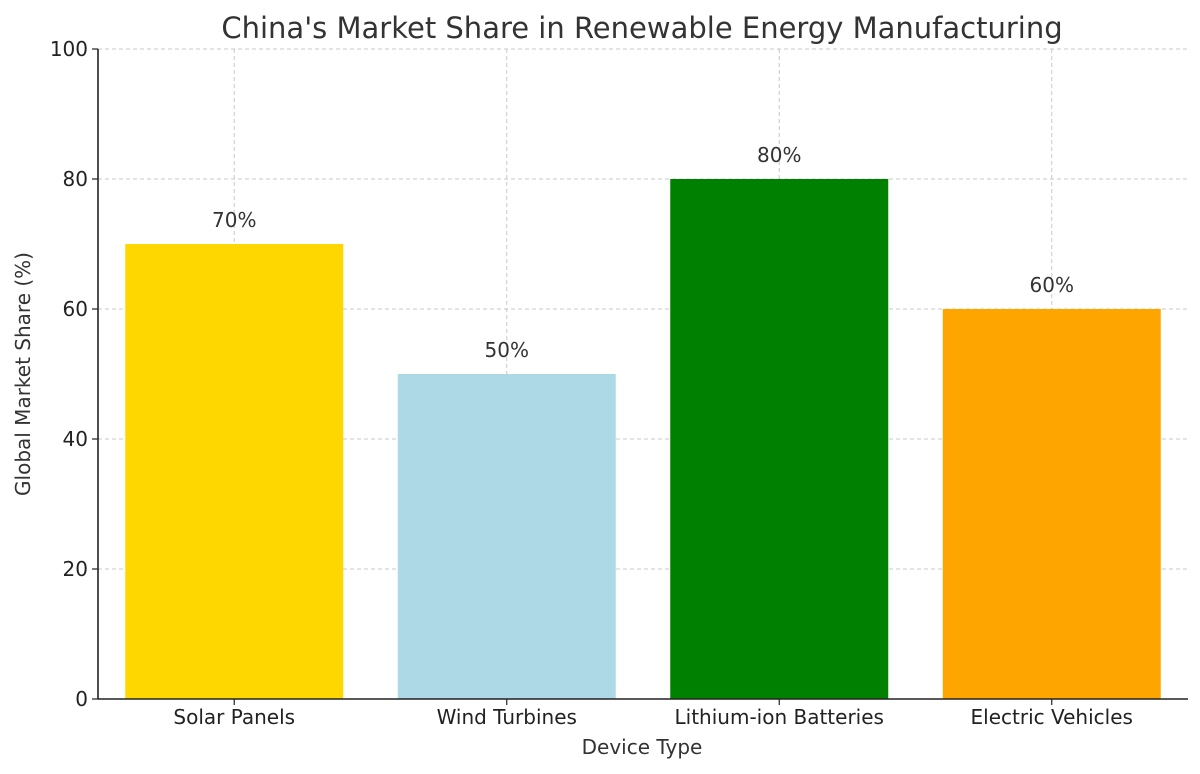 Image resolution: width=1200 pixels, height=774 pixels. I want to click on y-axis-label: Global Market Share (%), so click(23, 374).